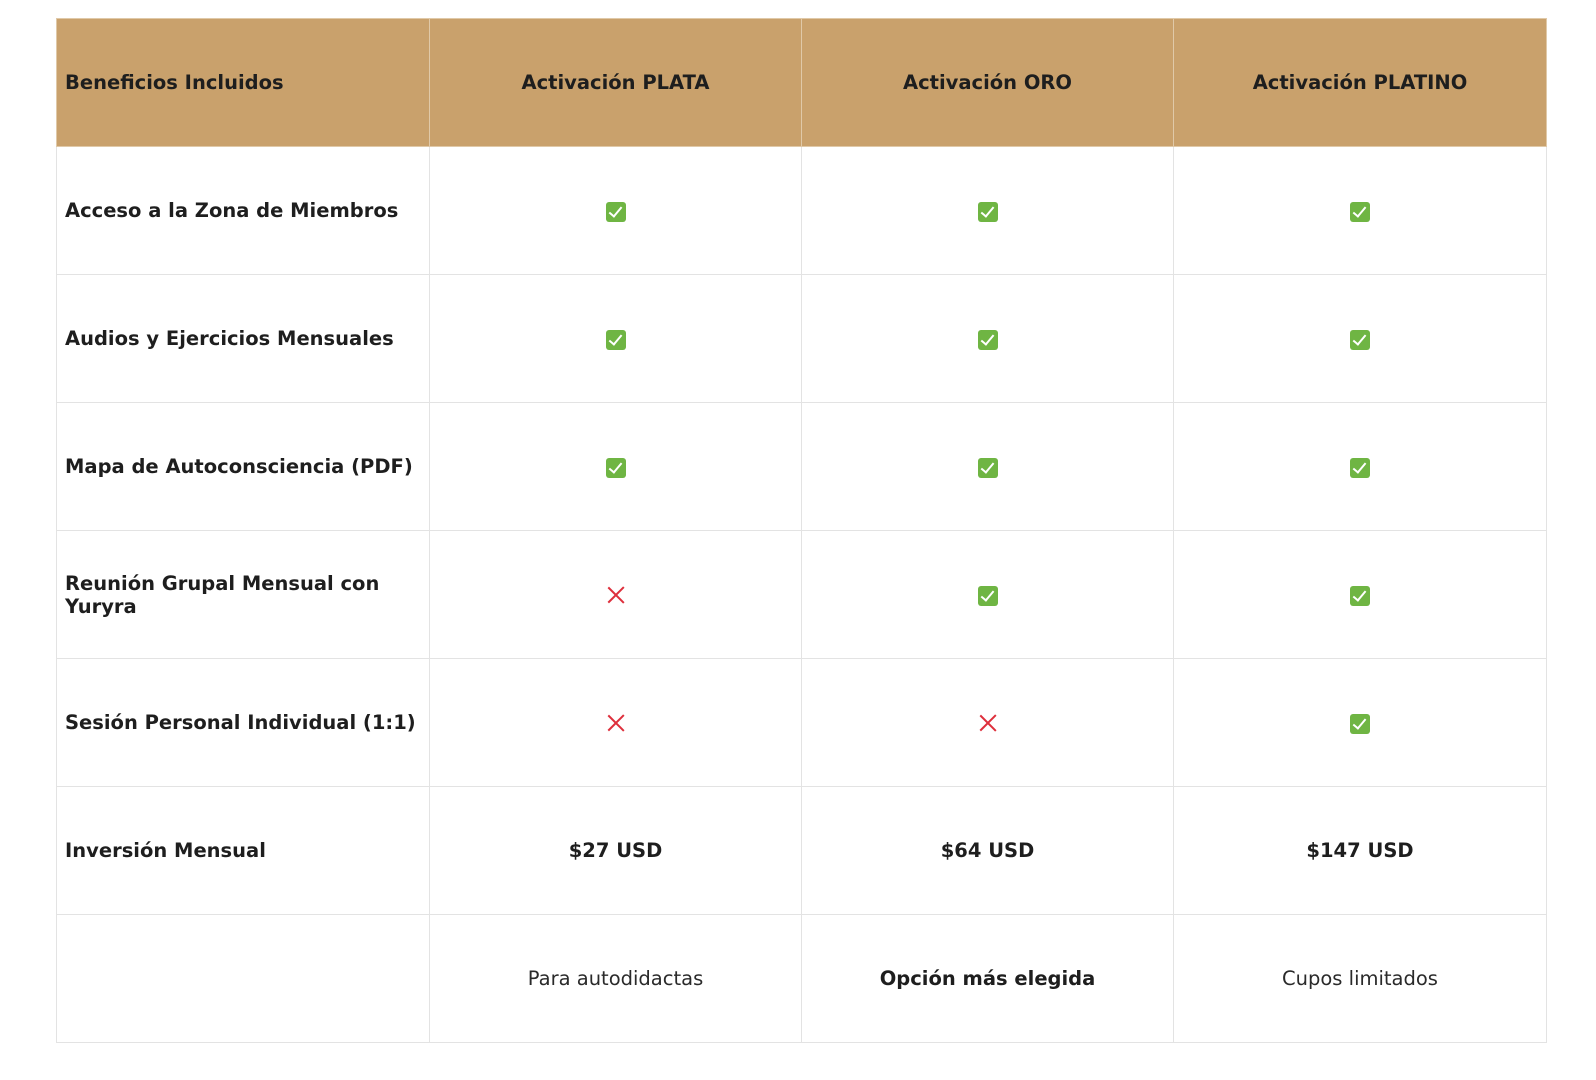  I want to click on table-row: Audios y Ejercicios Mensuales, so click(801, 338).